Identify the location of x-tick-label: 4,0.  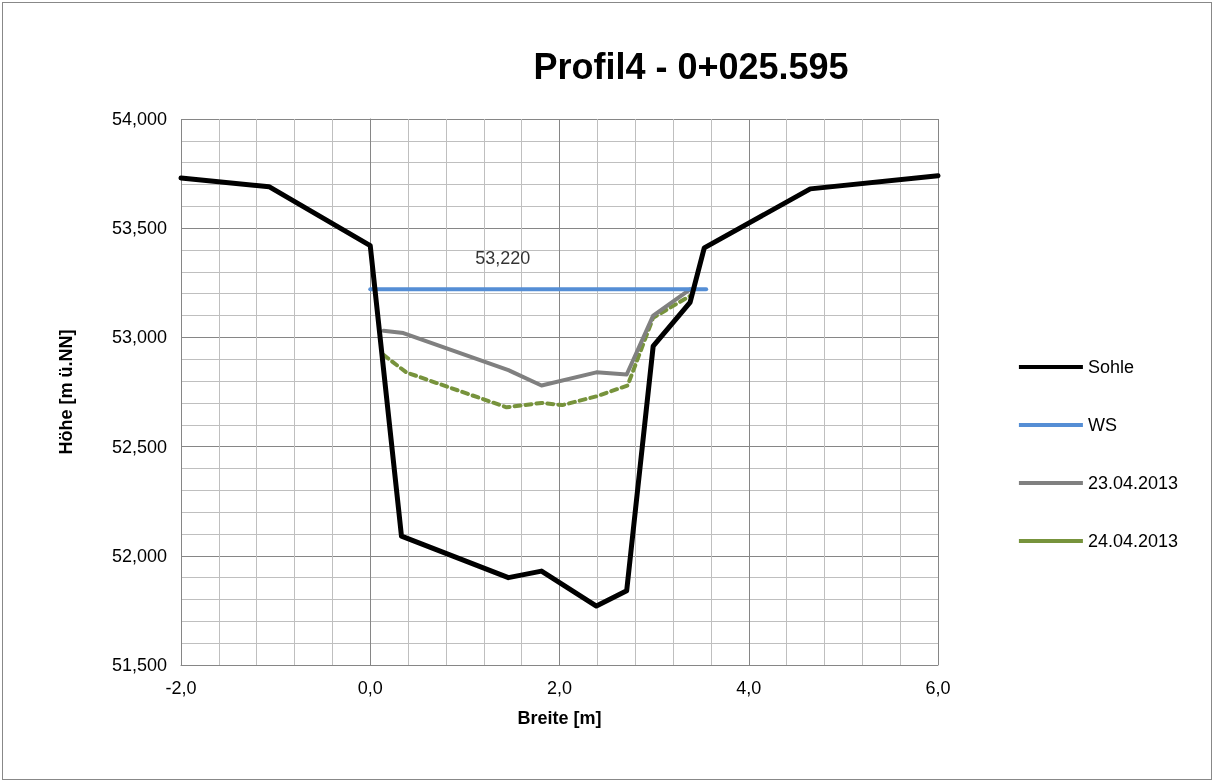
(749, 688).